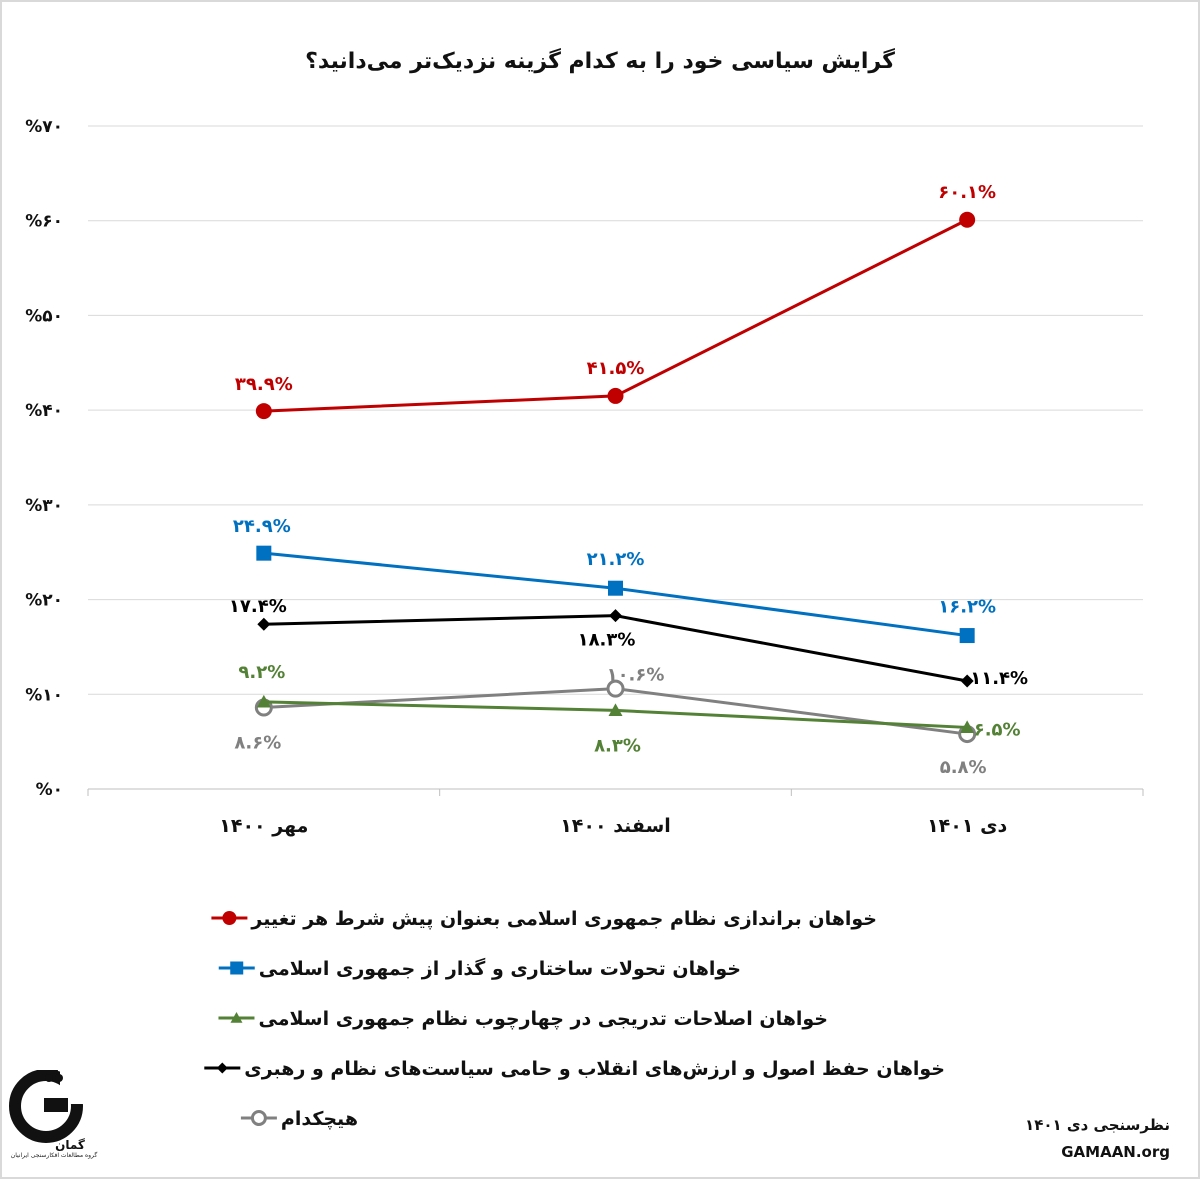  I want to click on data-label: ۸.۳%, so click(617, 745).